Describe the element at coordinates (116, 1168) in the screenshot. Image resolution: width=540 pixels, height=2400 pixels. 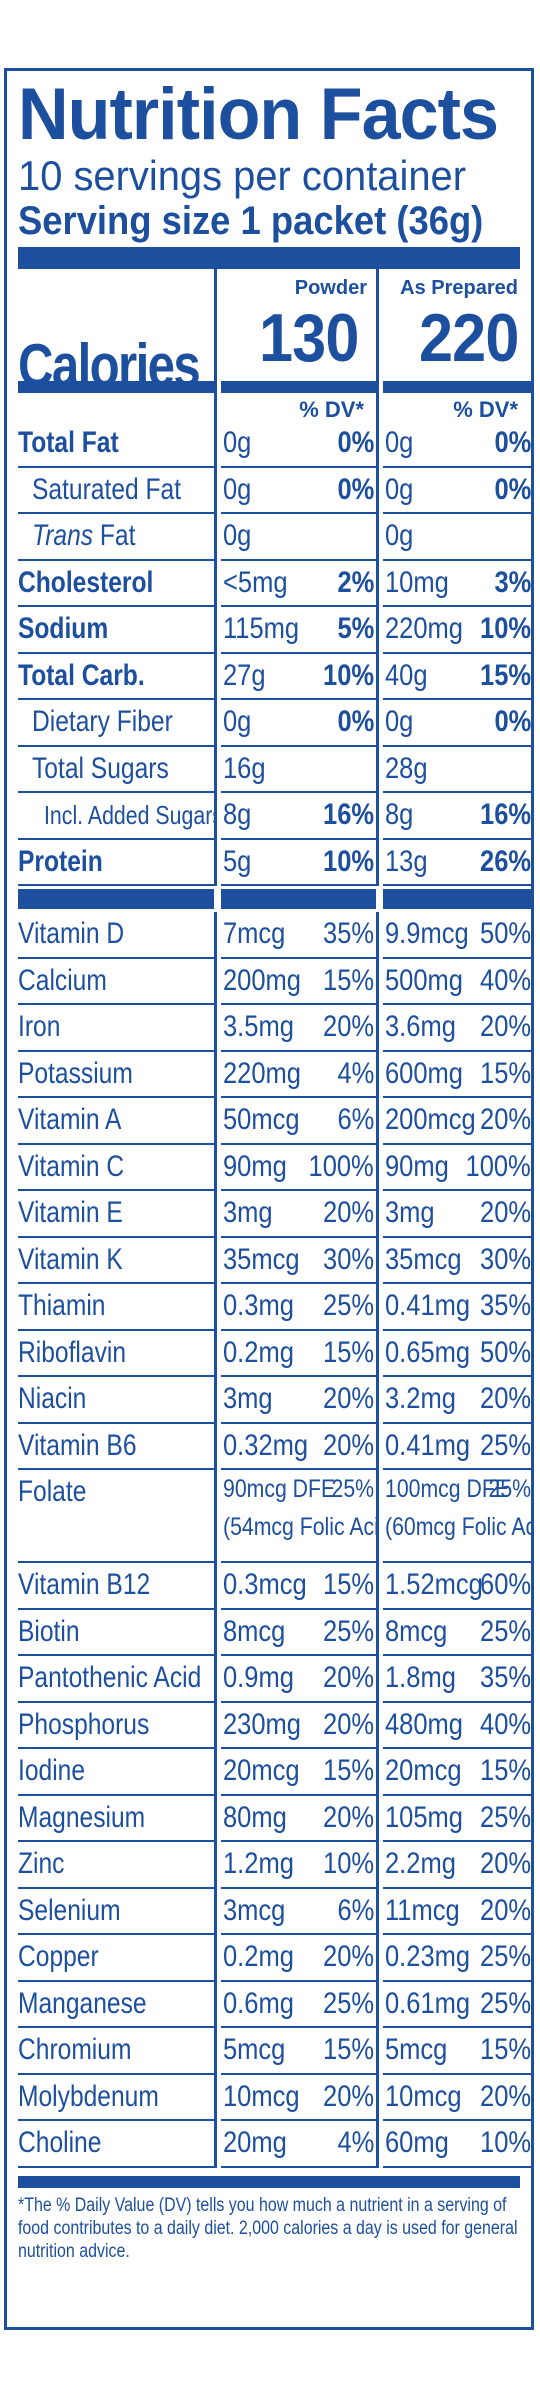
I see `nutrient-name-cell: Vitamin C` at that location.